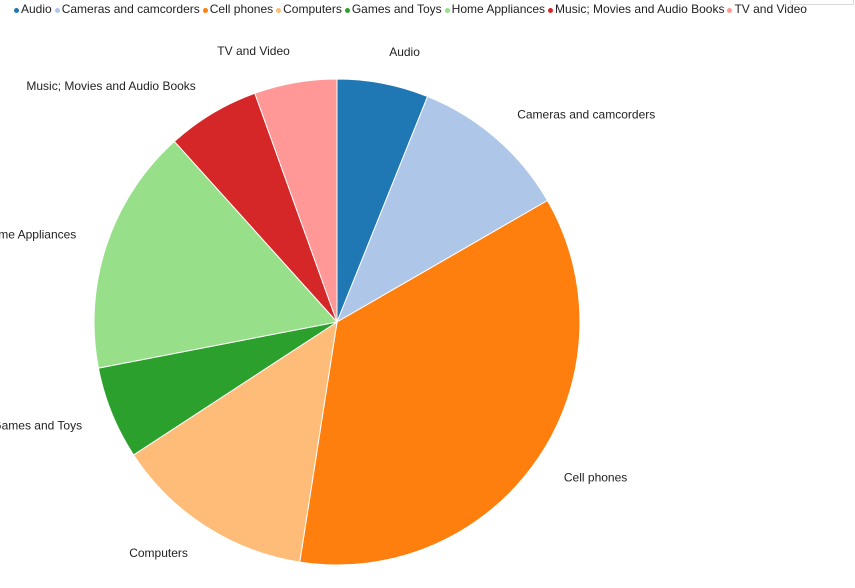 The height and width of the screenshot is (588, 855). I want to click on slice-label-home-appliances: Home Appliances, so click(38, 235).